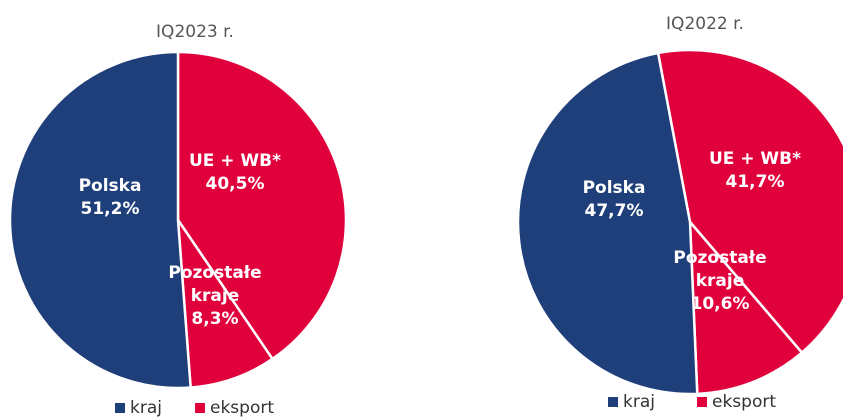 The width and height of the screenshot is (843, 419). I want to click on slice-value: 10,6%, so click(720, 304).